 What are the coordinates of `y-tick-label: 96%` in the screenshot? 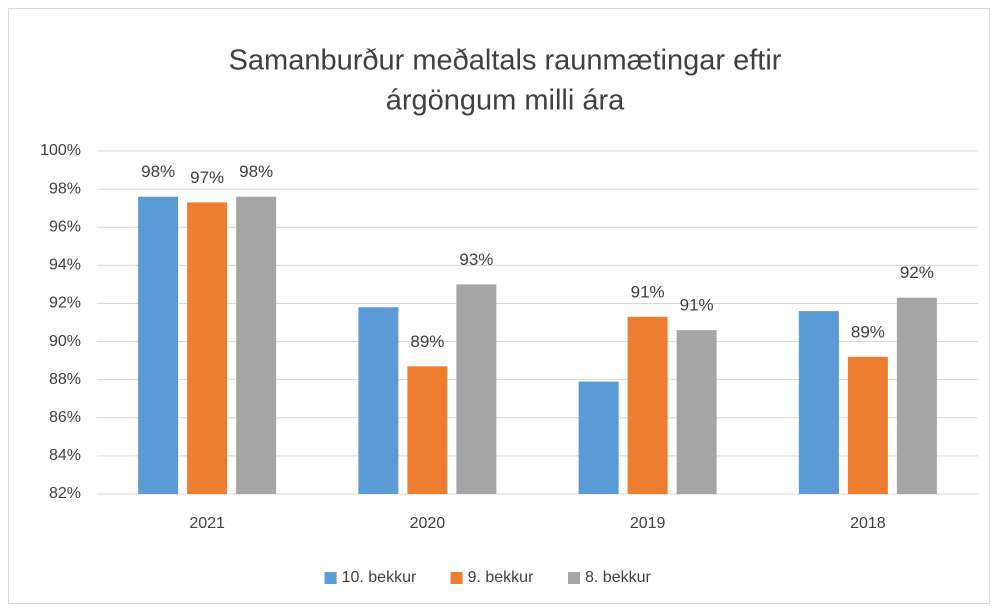 It's located at (65, 226).